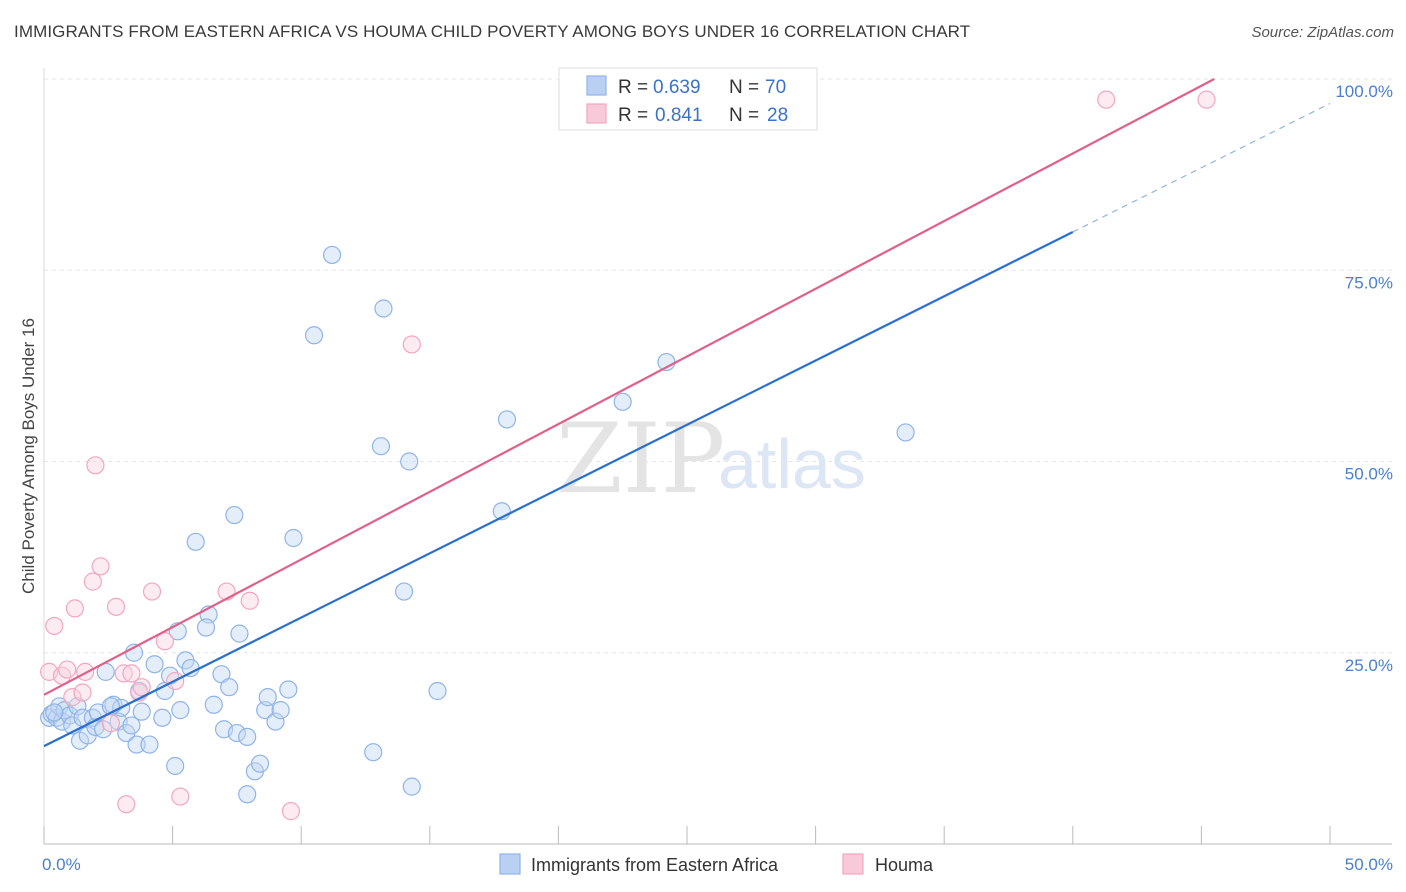  I want to click on legend-n-value-2: 28, so click(777, 115).